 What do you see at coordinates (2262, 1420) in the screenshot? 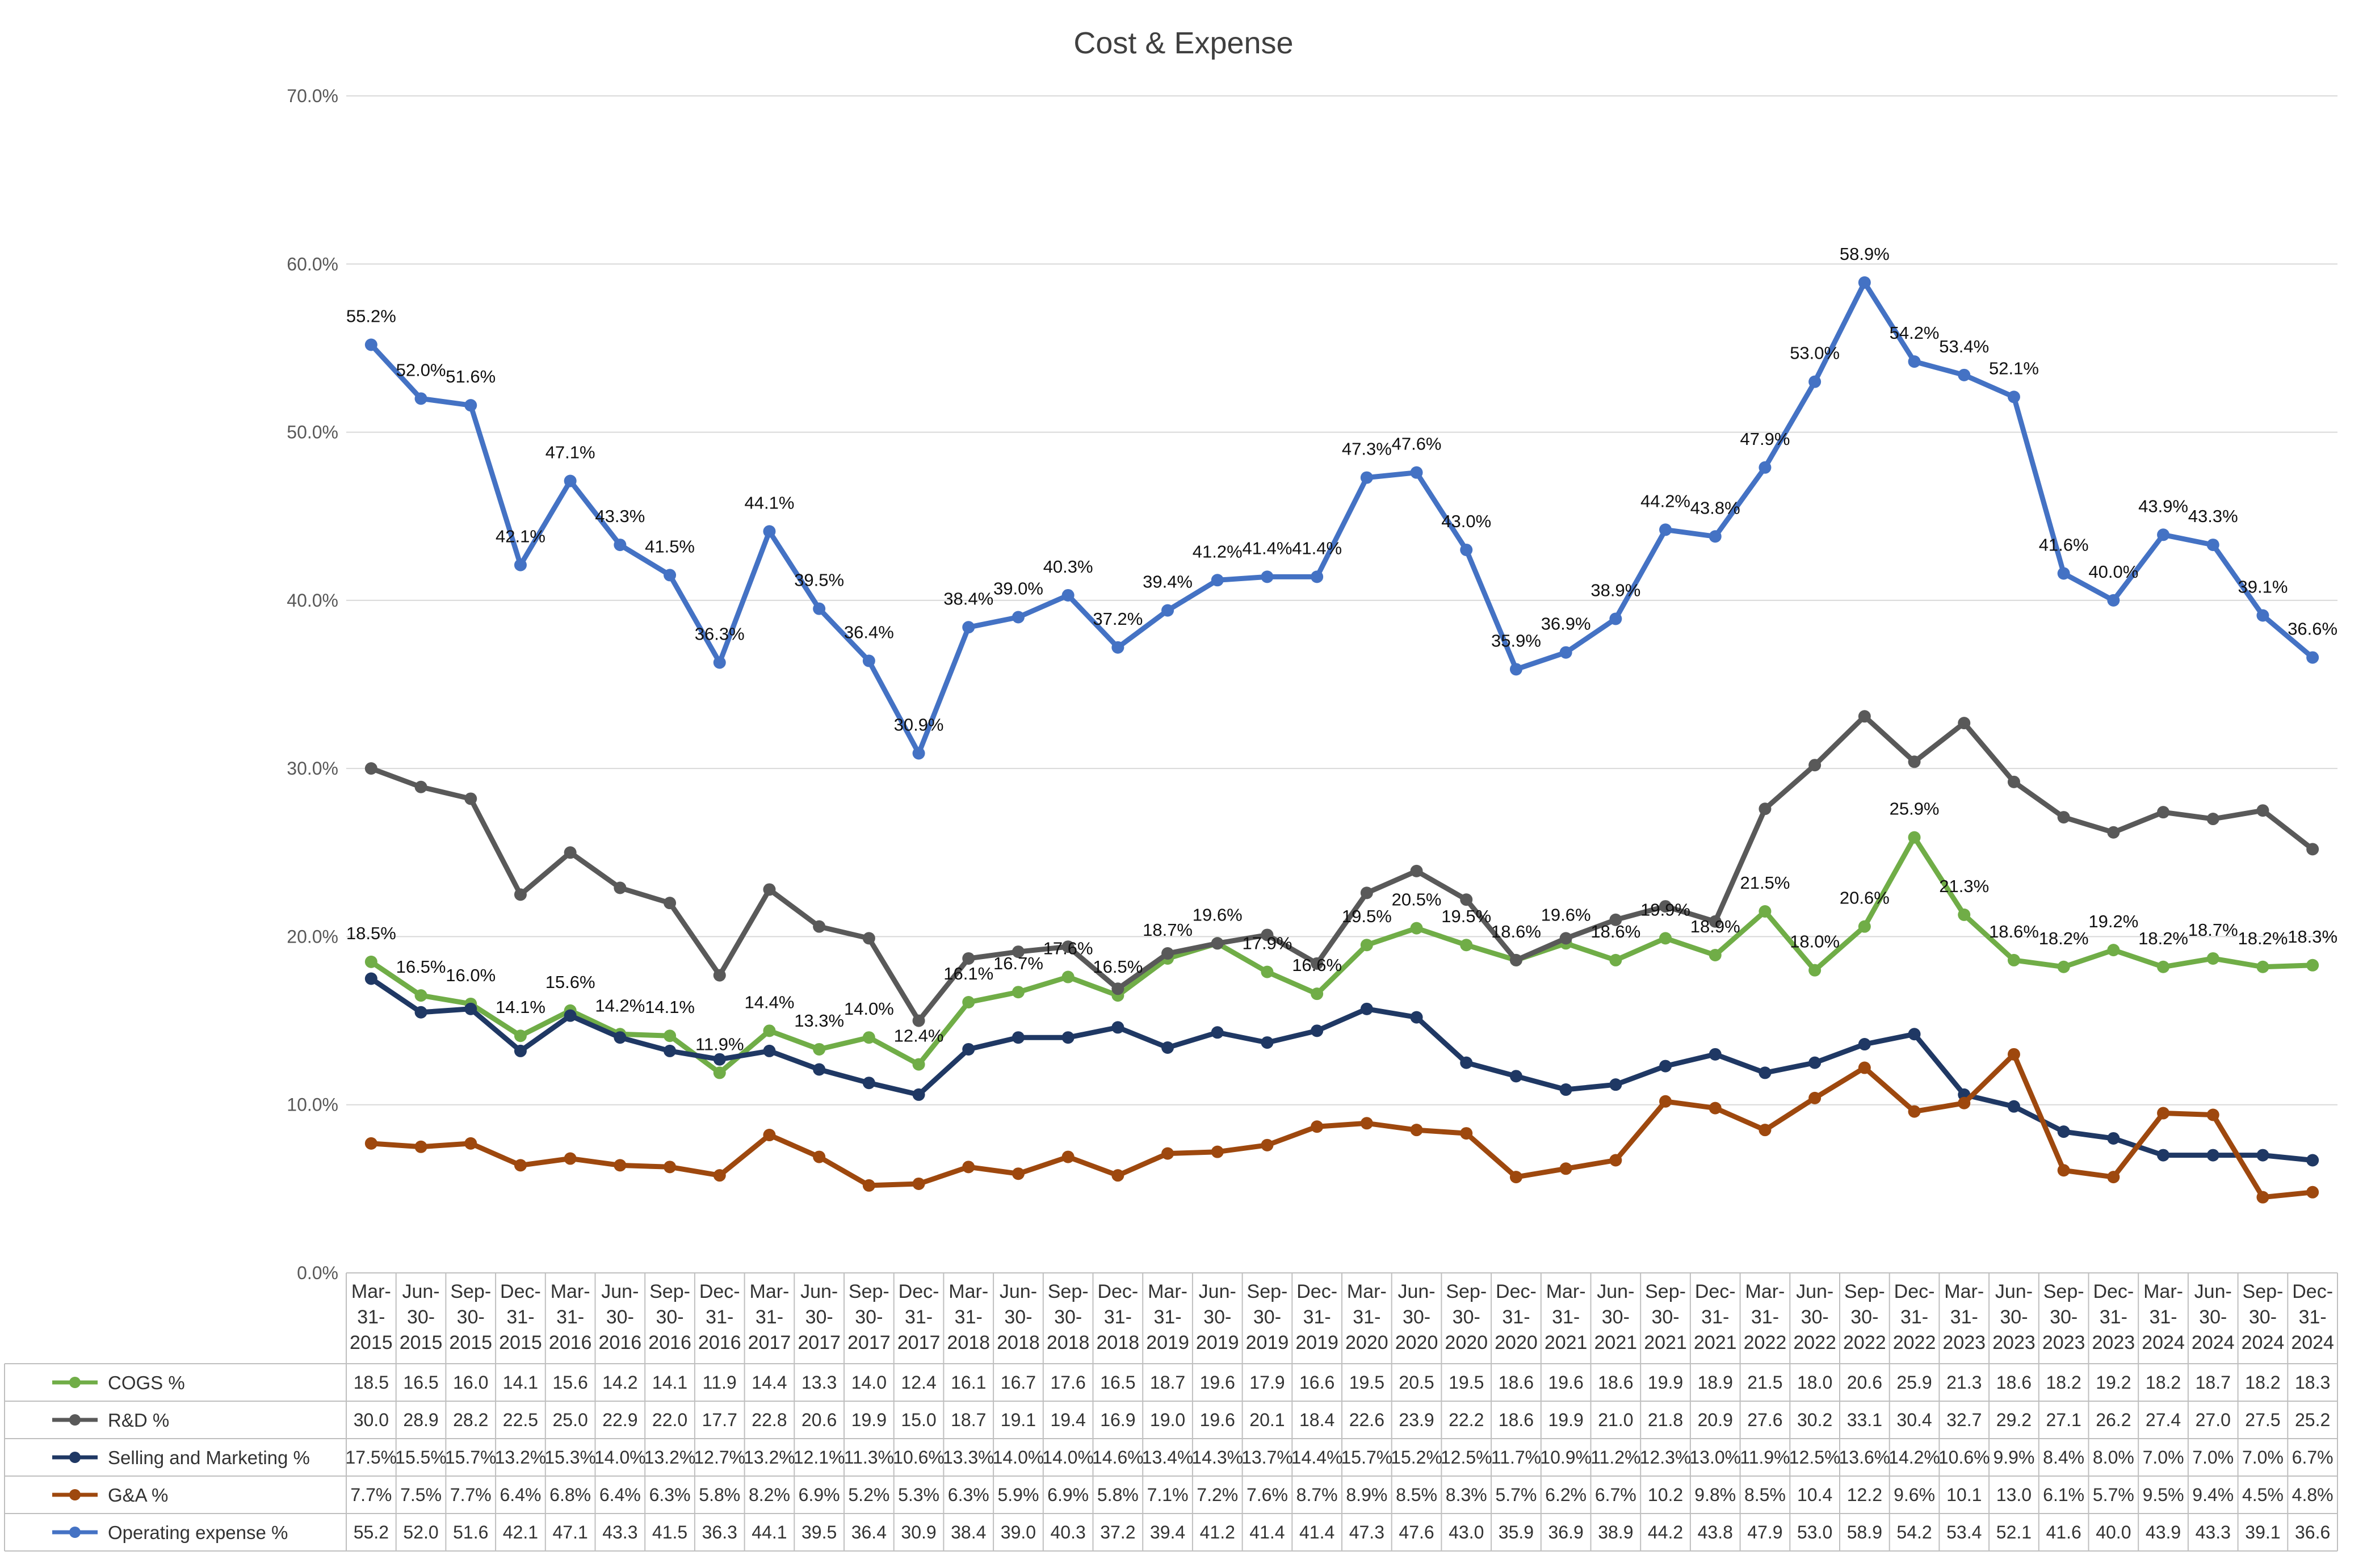
I see `table-cell: 27.5` at bounding box center [2262, 1420].